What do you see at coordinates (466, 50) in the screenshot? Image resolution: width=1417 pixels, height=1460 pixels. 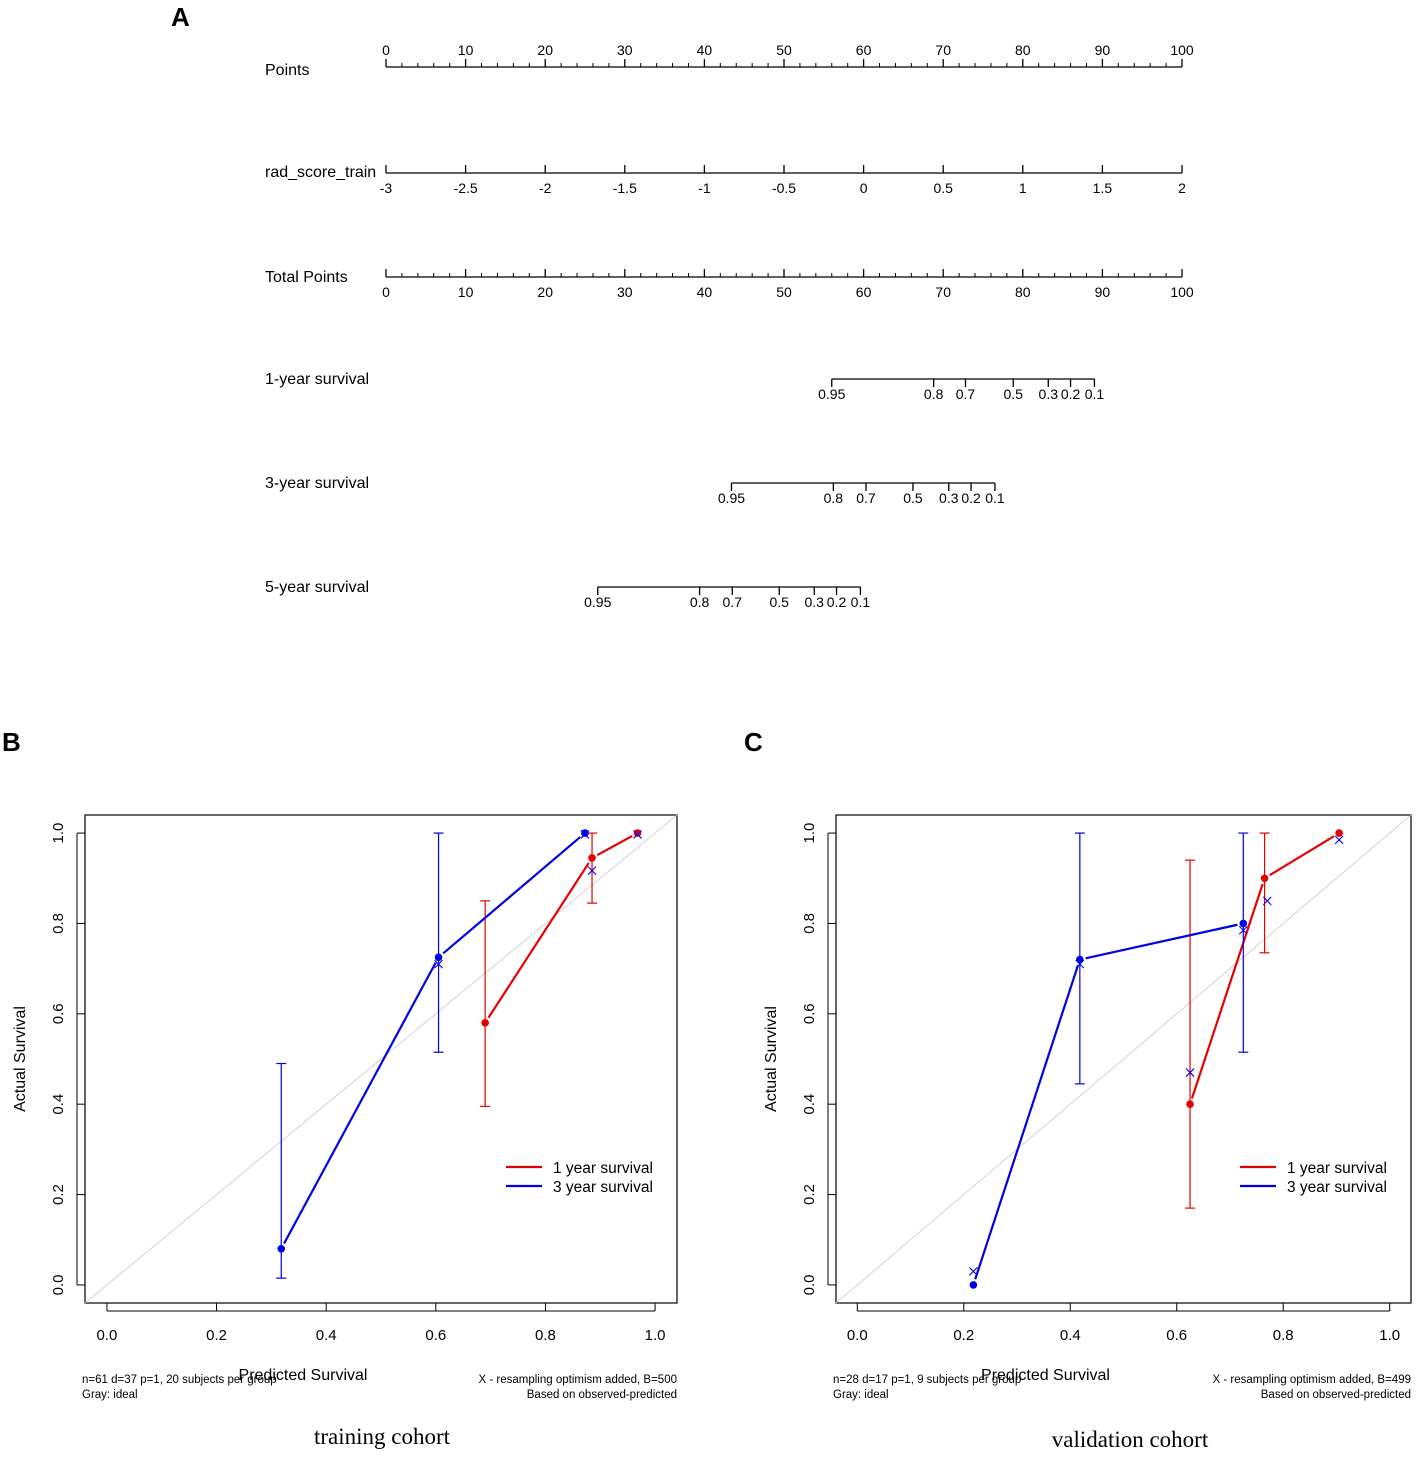 I see `nomogram-tick-label: 10` at bounding box center [466, 50].